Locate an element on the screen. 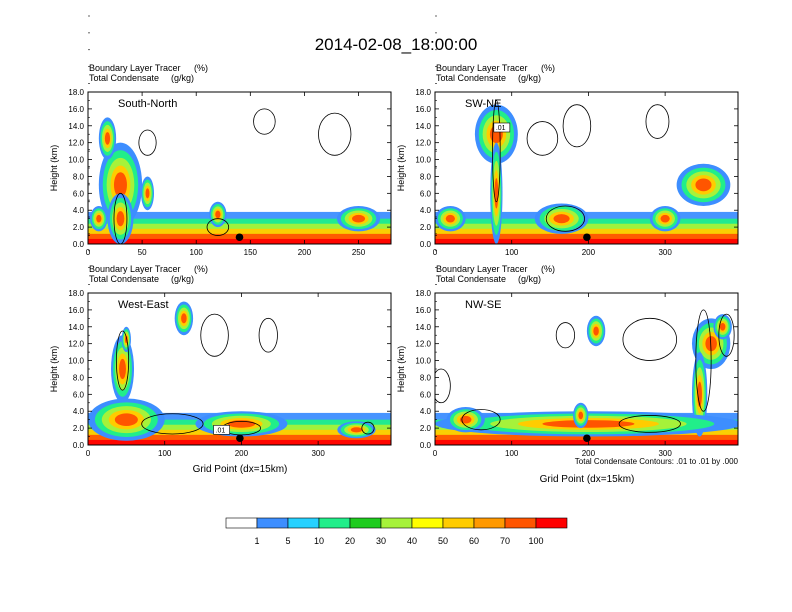 The image size is (792, 612). x-tick-label: 150 is located at coordinates (251, 252).